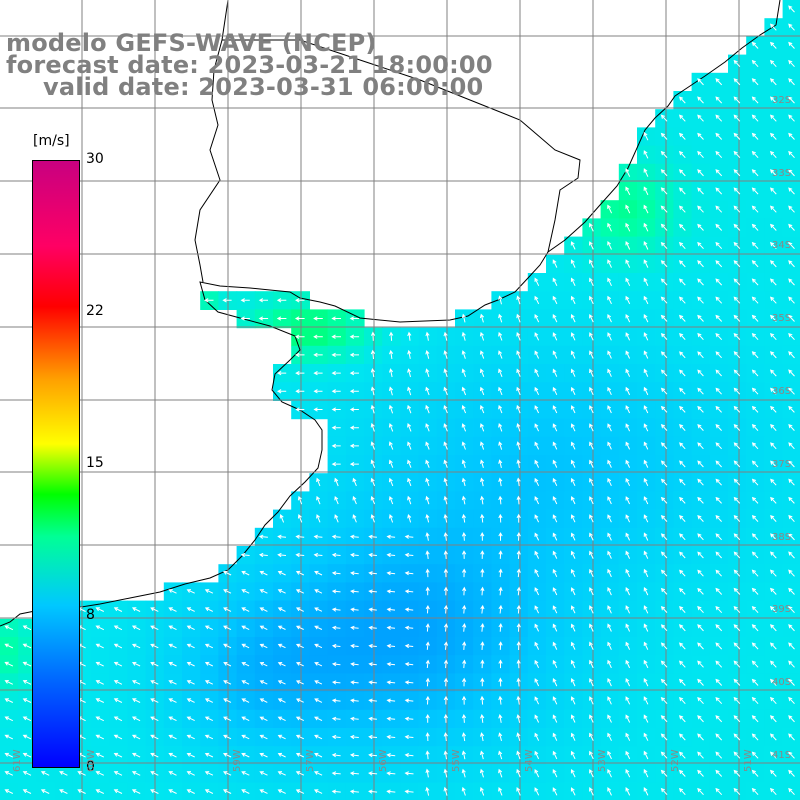 This screenshot has width=800, height=800. Describe the element at coordinates (383, 760) in the screenshot. I see `lon-label: 56W` at that location.